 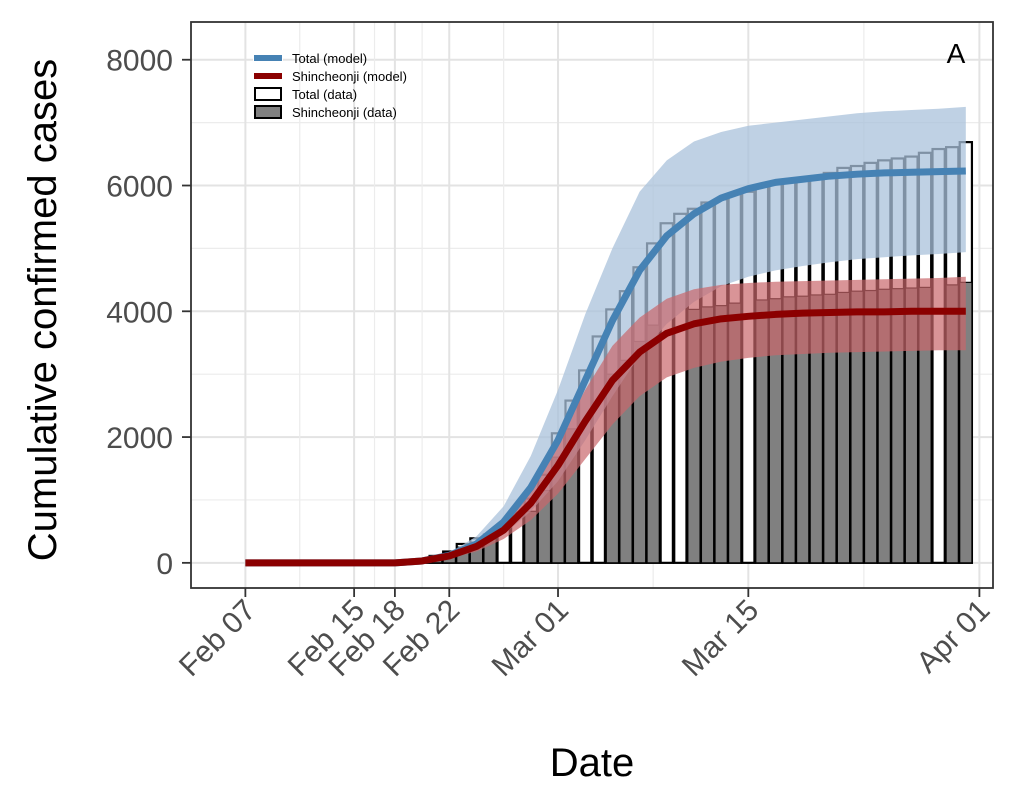 What do you see at coordinates (139, 312) in the screenshot?
I see `y-tick-label: 4000` at bounding box center [139, 312].